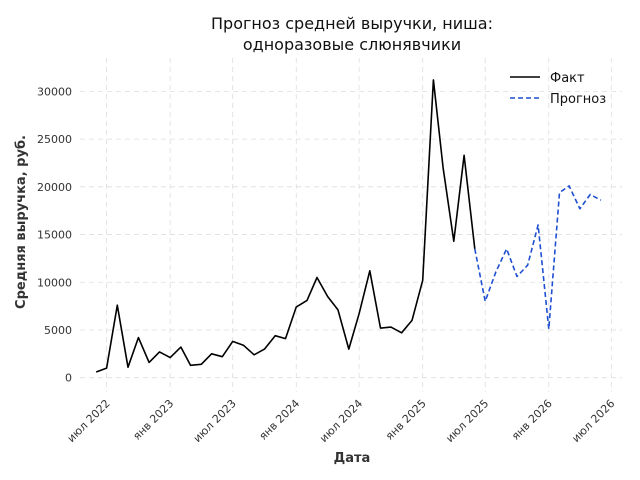 The image size is (640, 480). Describe the element at coordinates (406, 420) in the screenshot. I see `x-tick-label: янв 2025` at that location.